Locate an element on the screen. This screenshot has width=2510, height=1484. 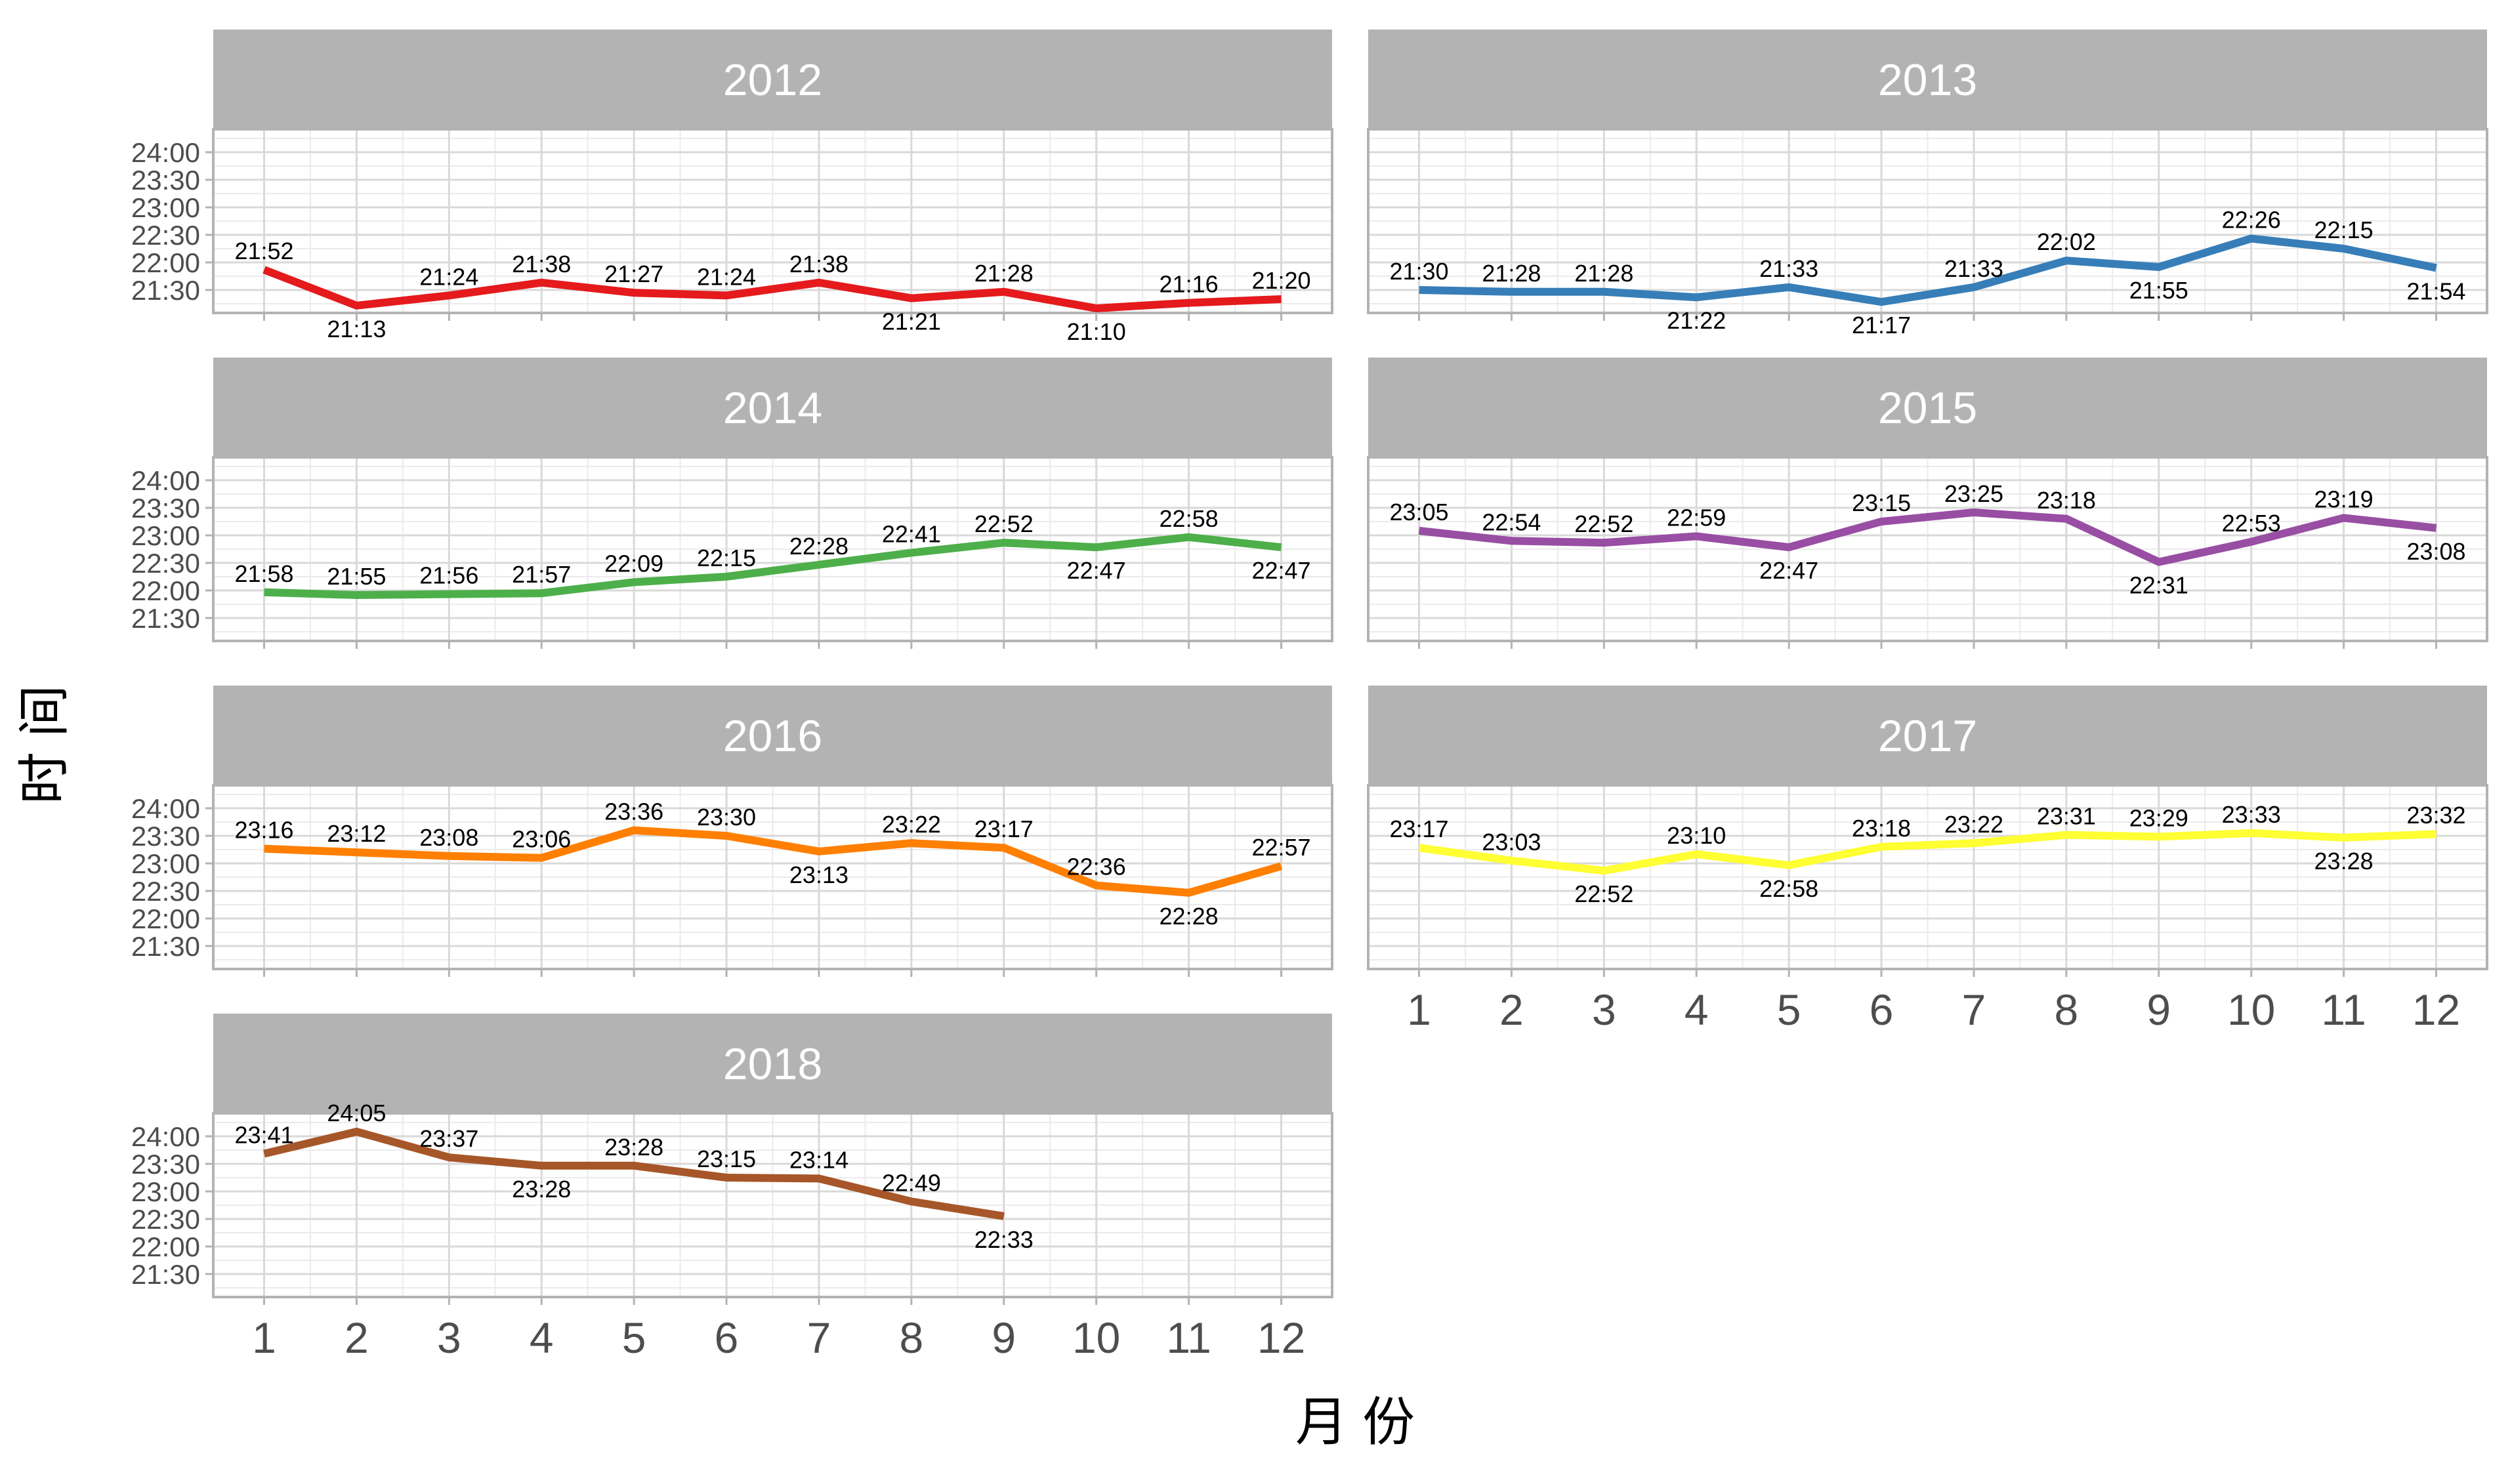
facet-strip-label: 2015 is located at coordinates (1927, 408).